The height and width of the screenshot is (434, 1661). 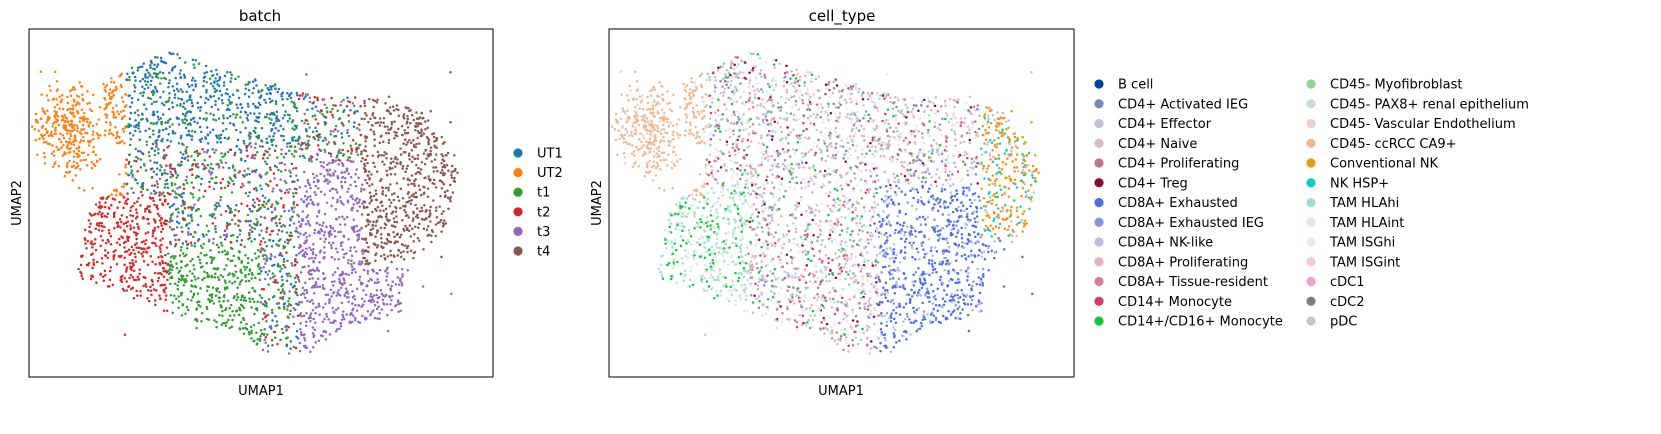 I want to click on legend-marker-t3, so click(x=518, y=231).